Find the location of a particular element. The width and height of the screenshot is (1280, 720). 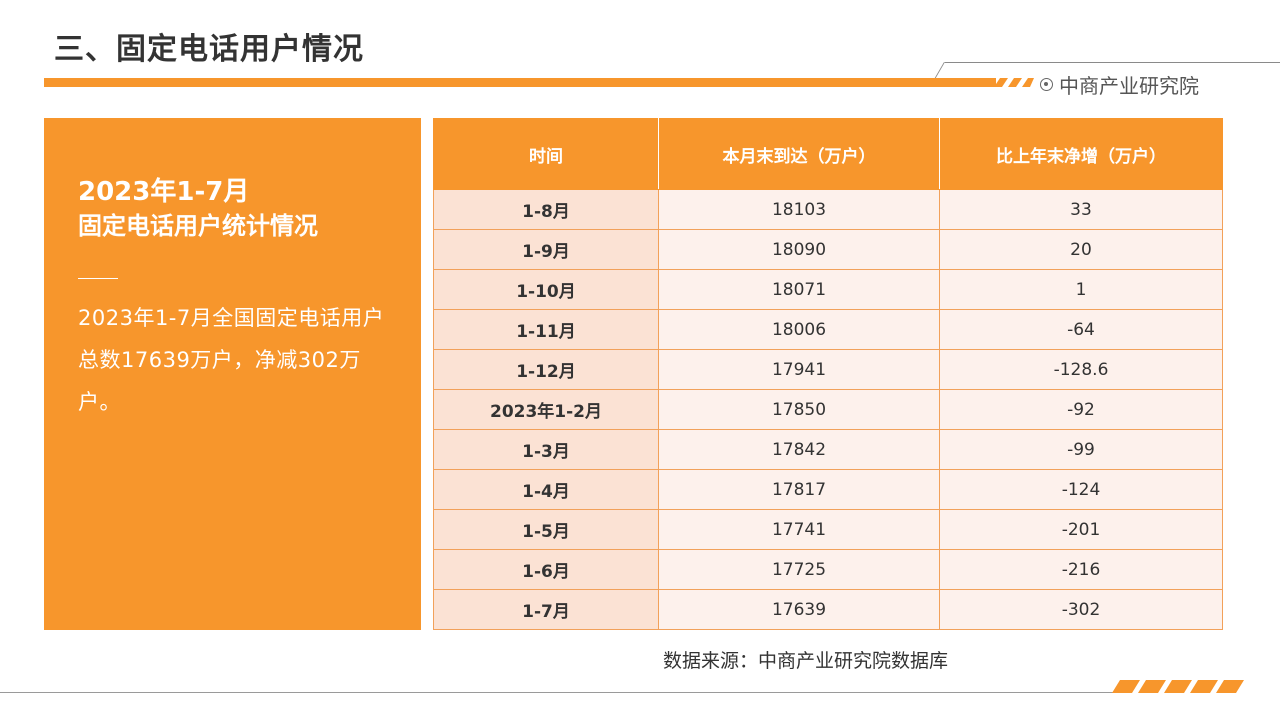

title-accent-bar is located at coordinates (520, 82).